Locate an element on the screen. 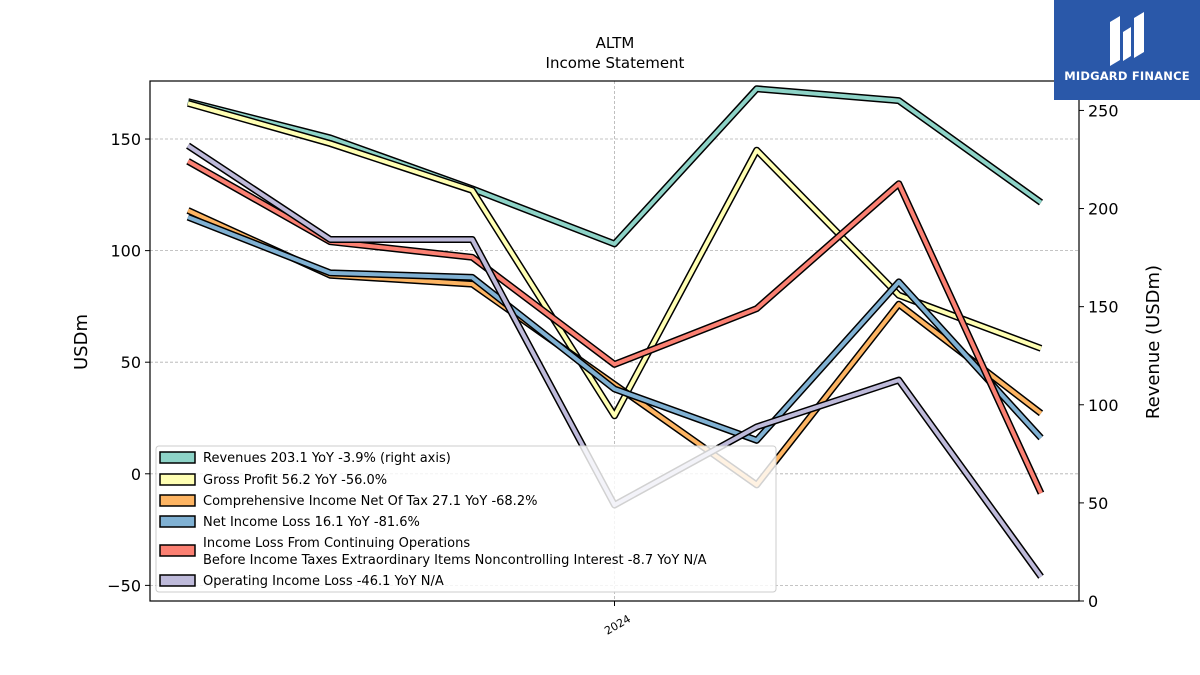 Image resolution: width=1200 pixels, height=675 pixels. x-axis: 2024 is located at coordinates (617, 619).